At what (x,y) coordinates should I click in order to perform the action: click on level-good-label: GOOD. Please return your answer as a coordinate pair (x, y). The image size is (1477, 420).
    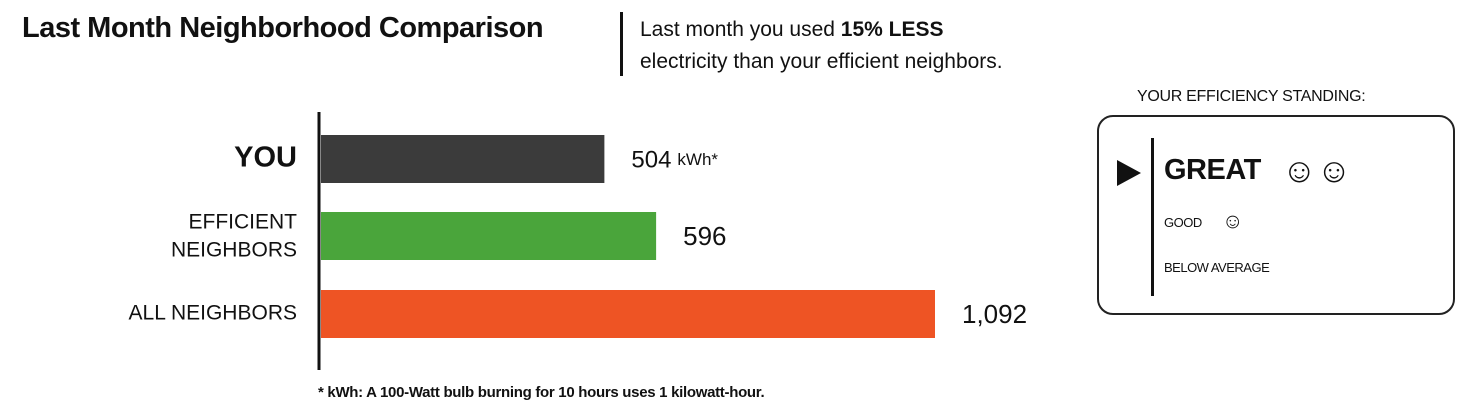
    Looking at the image, I should click on (1183, 222).